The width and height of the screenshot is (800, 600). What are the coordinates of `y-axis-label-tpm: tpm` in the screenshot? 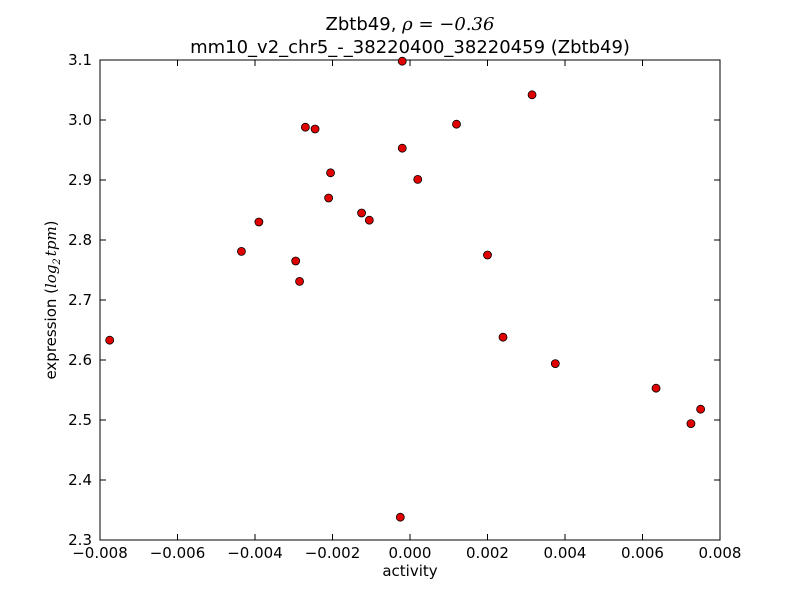 It's located at (51, 241).